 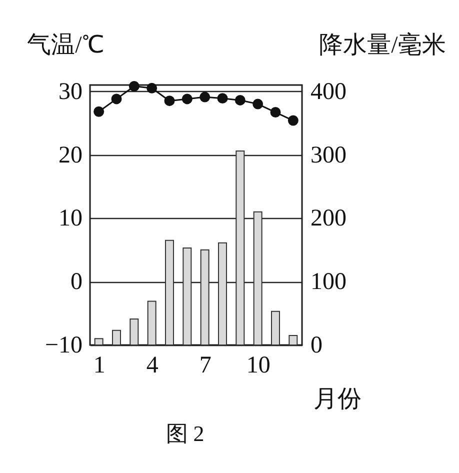 What do you see at coordinates (63, 345) in the screenshot?
I see `y-tick-label: −10` at bounding box center [63, 345].